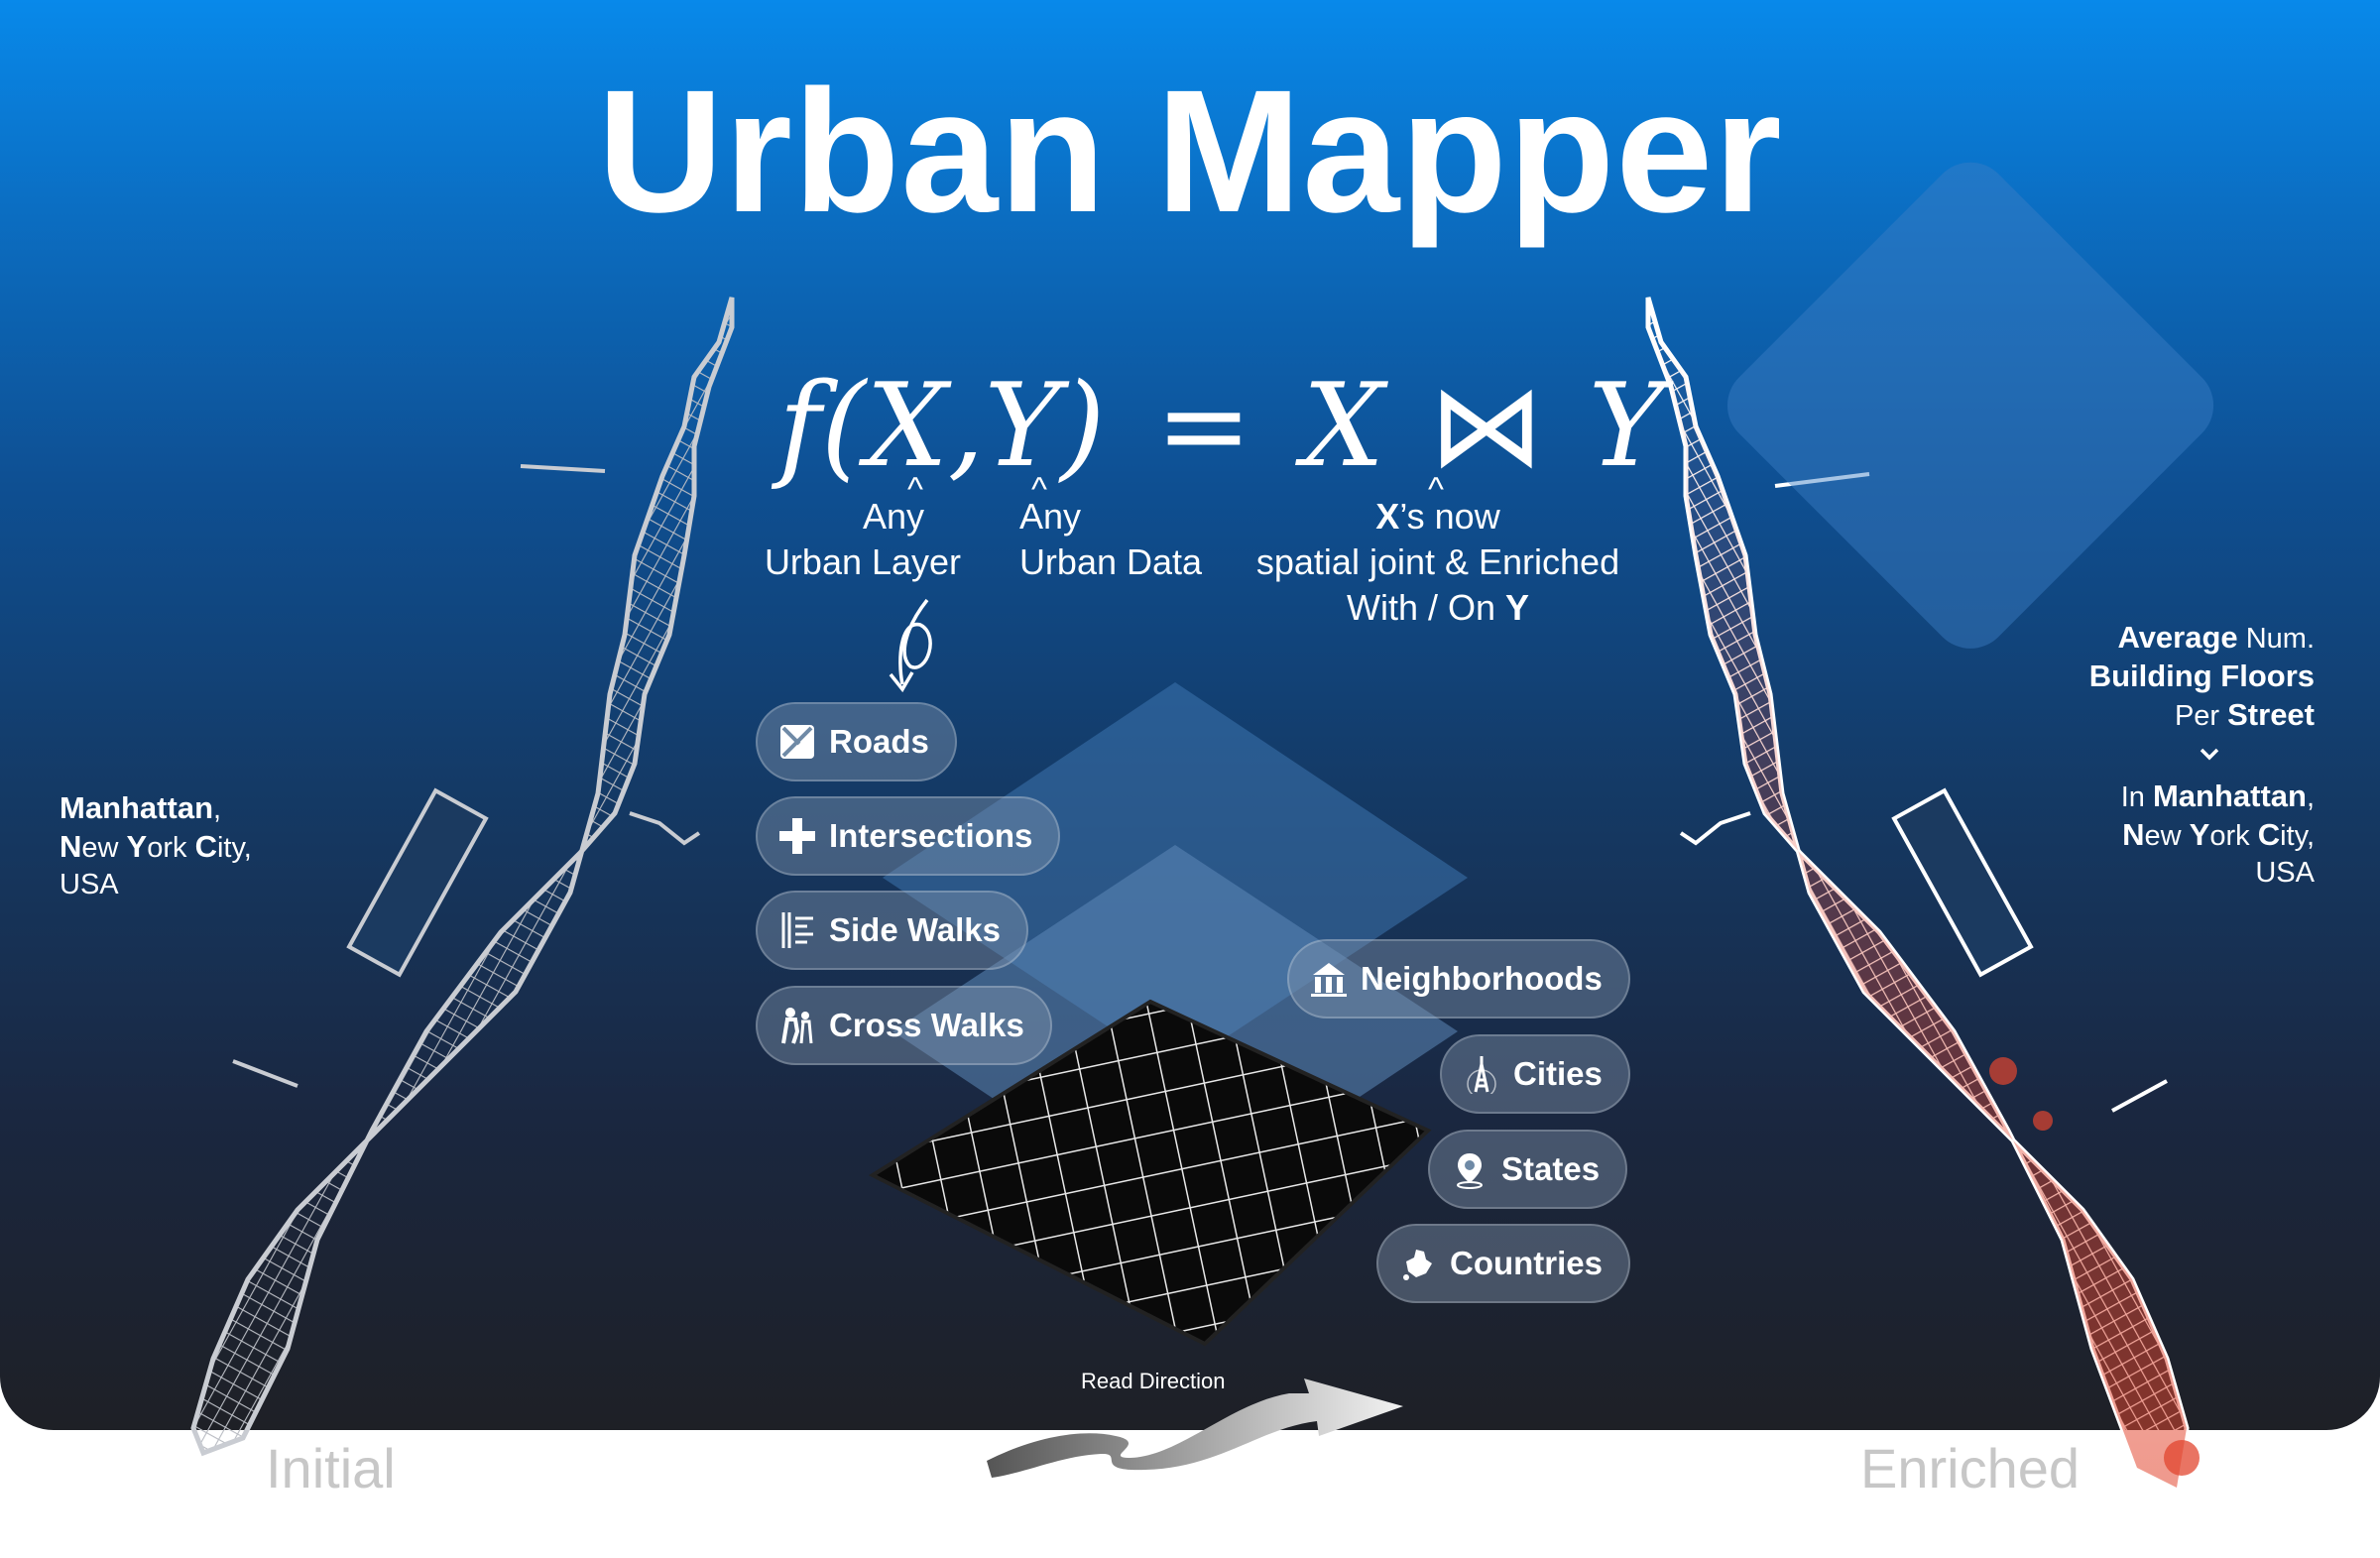 This screenshot has height=1558, width=2380. I want to click on urban-layer-intersections: Intersections, so click(908, 836).